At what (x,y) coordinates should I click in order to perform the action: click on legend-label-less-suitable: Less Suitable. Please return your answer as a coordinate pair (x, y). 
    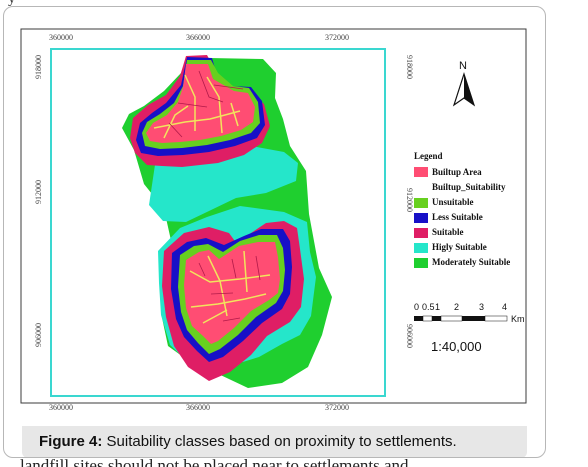
    Looking at the image, I should click on (457, 217).